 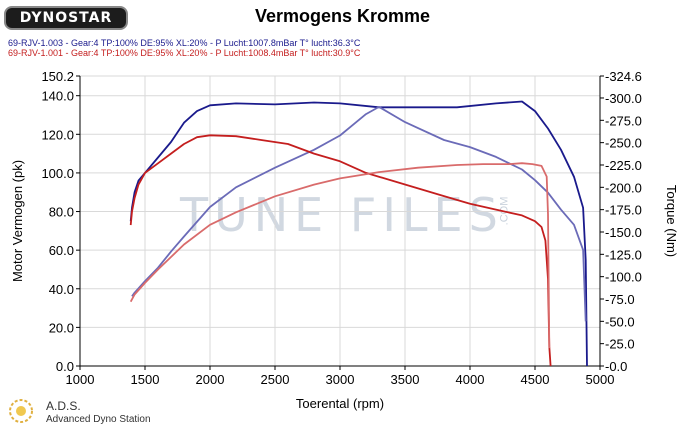 I want to click on y2-tick-label: -100.0, so click(x=623, y=277).